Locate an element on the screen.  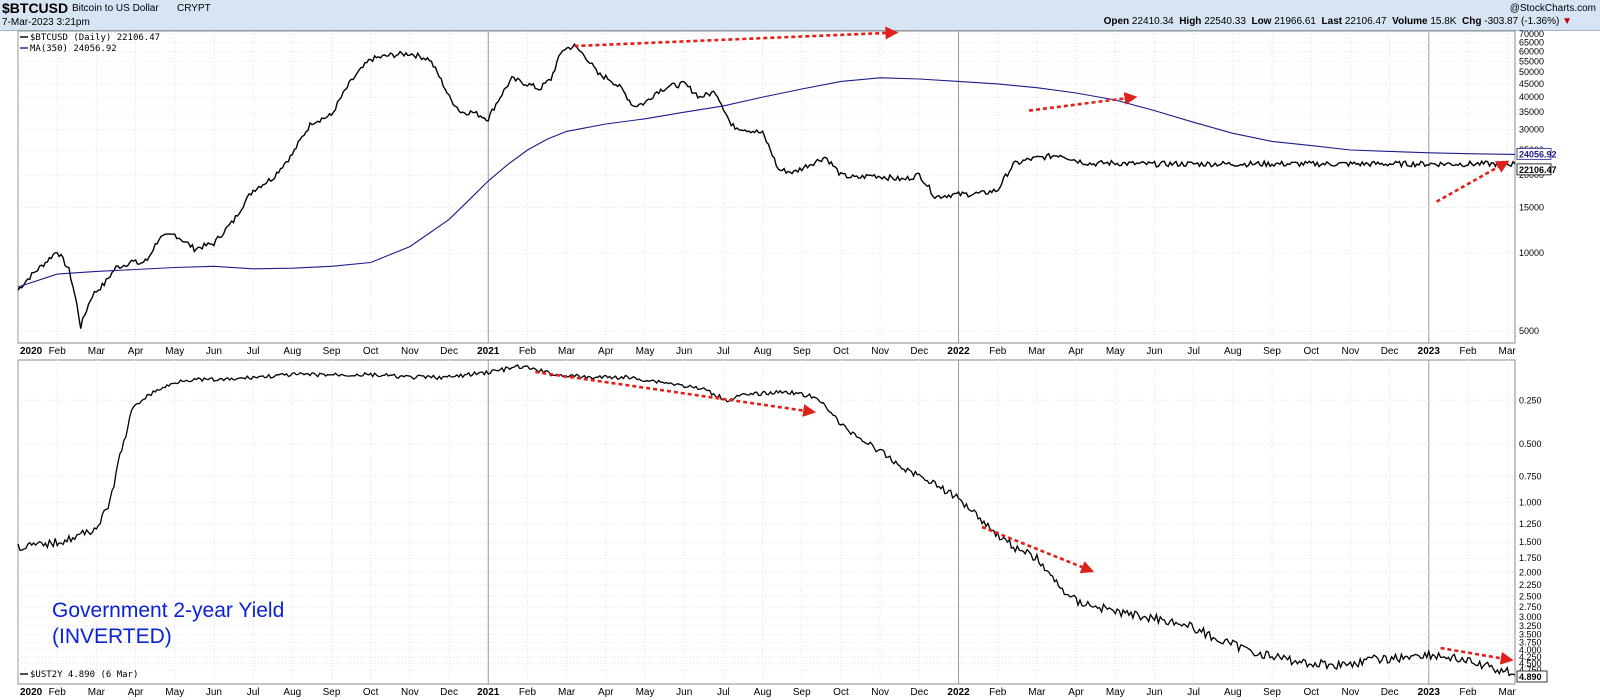
y-tick-label: 0.500 is located at coordinates (1530, 444).